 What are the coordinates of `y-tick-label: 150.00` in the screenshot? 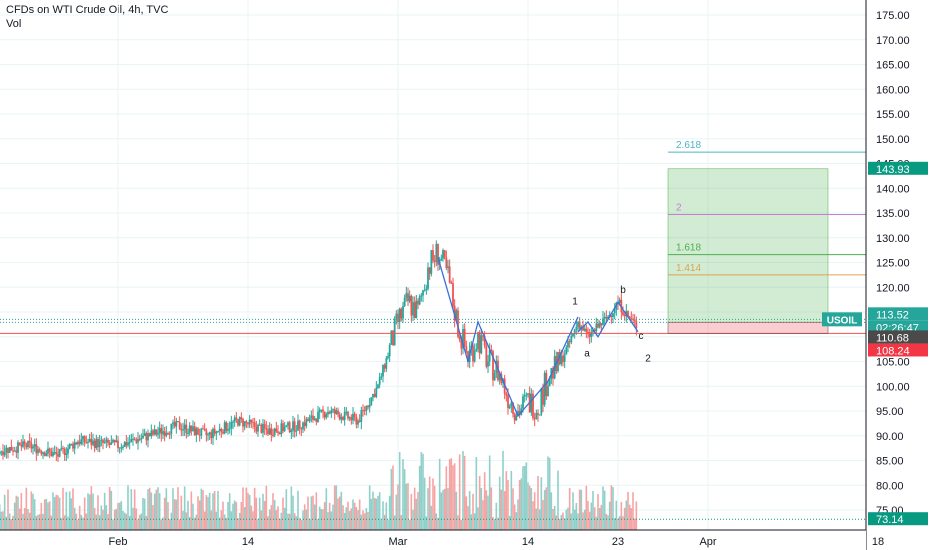 It's located at (893, 140).